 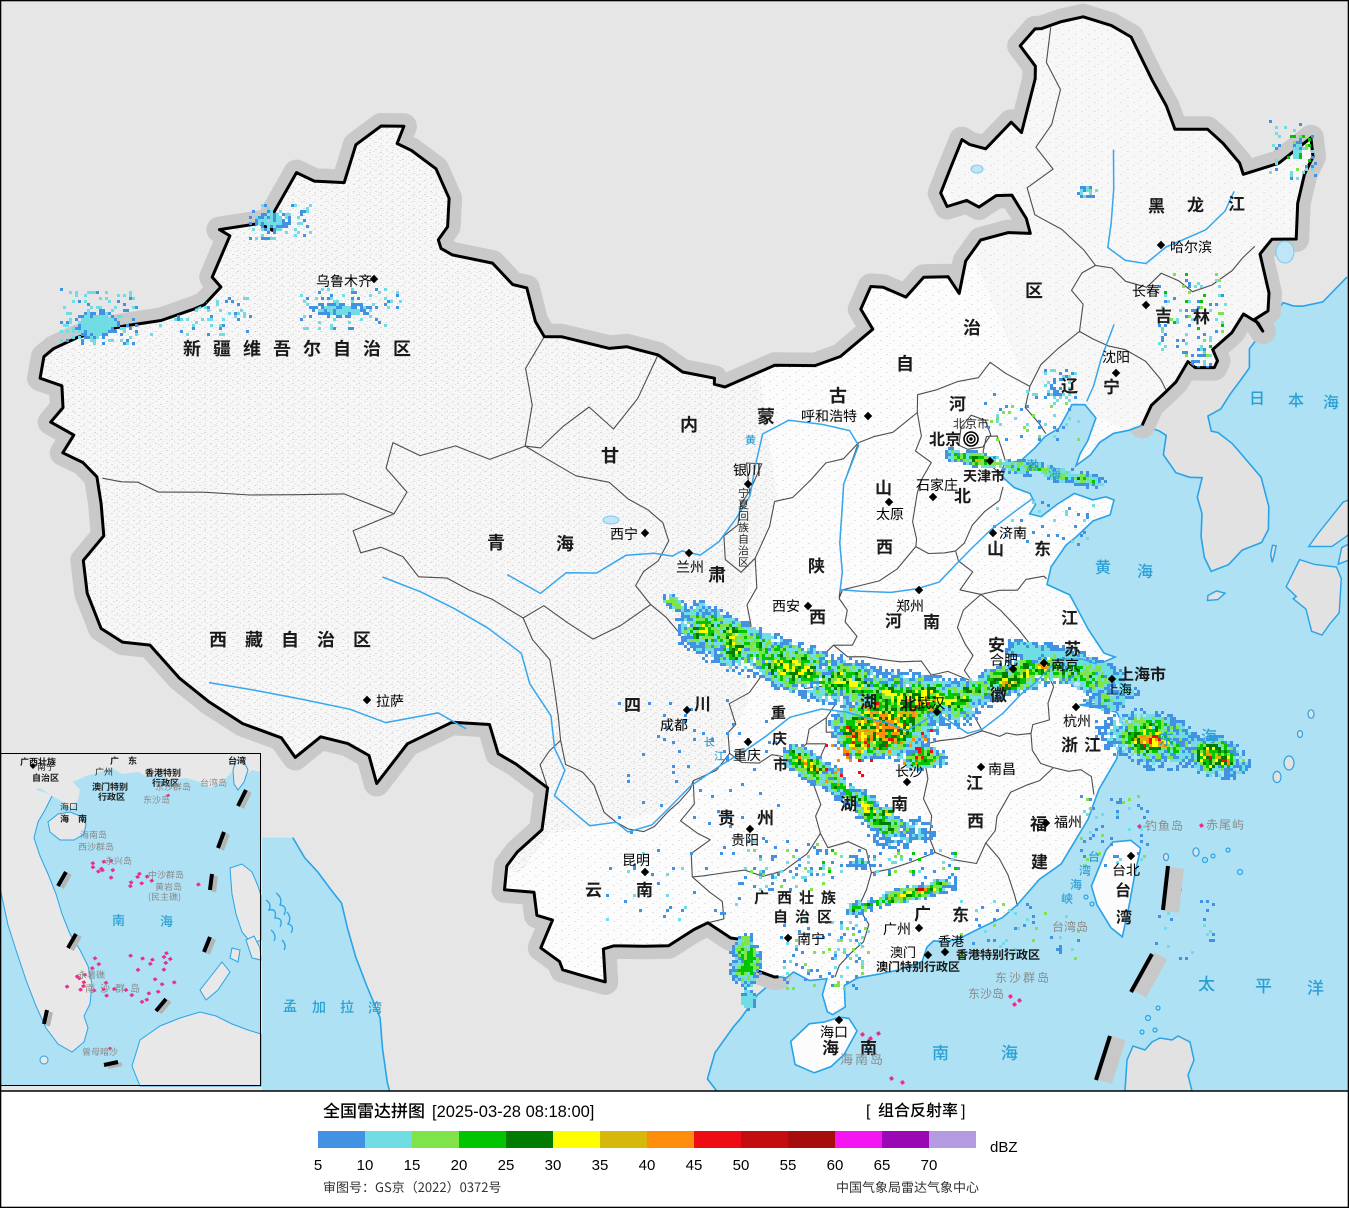 I want to click on svg-text: 70, so click(x=929, y=1165).